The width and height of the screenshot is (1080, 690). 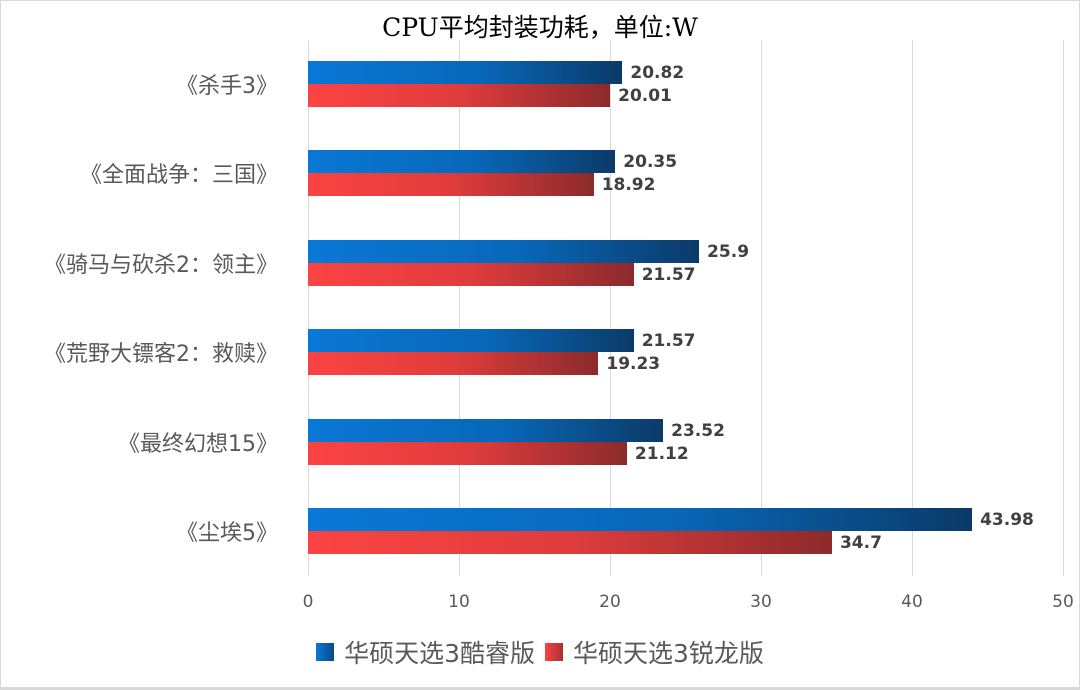 I want to click on data-label: 18.92, so click(x=628, y=185).